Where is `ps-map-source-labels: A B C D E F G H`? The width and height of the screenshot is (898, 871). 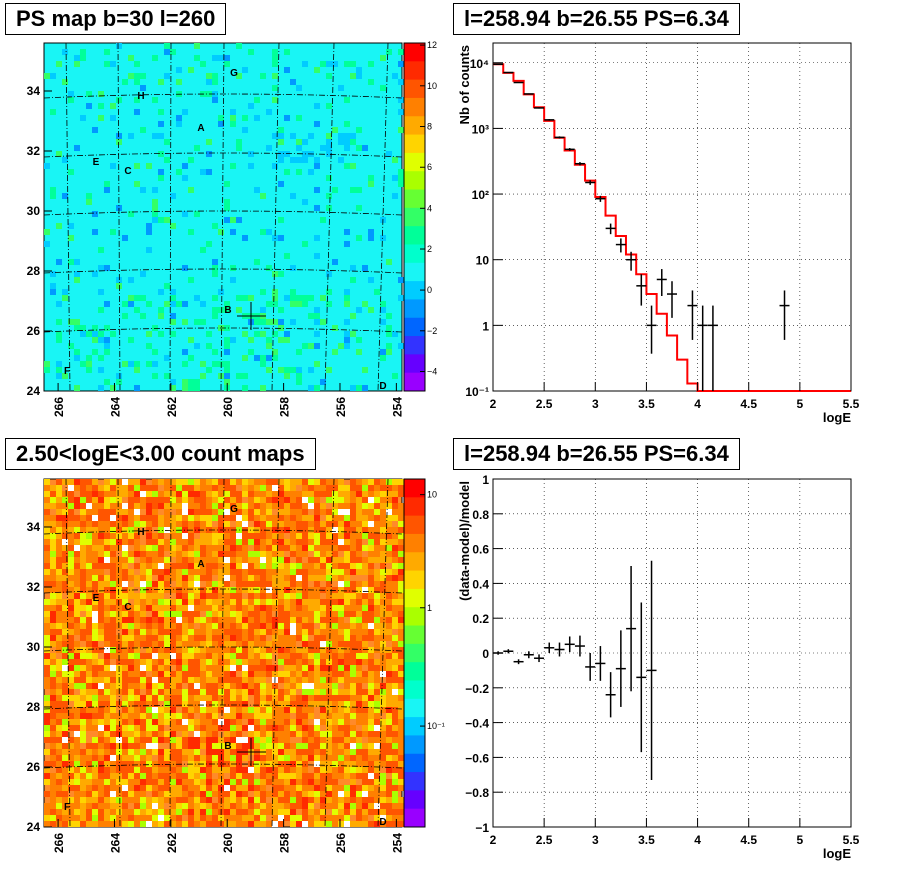 ps-map-source-labels: A B C D E F G H is located at coordinates (225, 230).